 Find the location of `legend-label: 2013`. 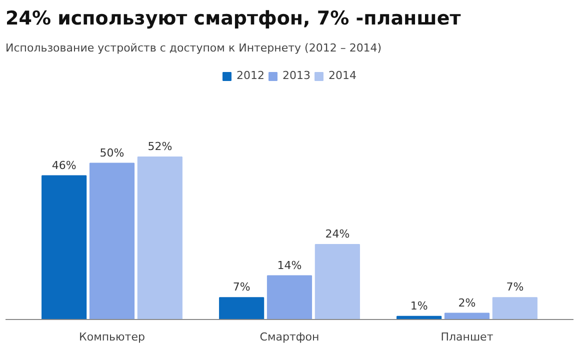

legend-label: 2013 is located at coordinates (296, 75).